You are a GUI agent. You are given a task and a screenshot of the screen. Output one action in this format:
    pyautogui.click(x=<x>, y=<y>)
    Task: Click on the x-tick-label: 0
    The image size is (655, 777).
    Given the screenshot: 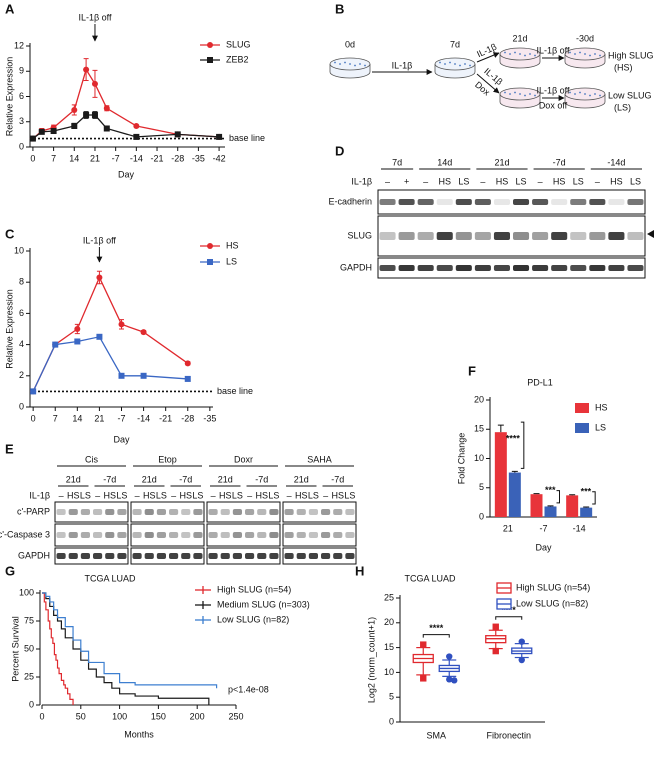 What is the action you would take?
    pyautogui.click(x=33, y=418)
    